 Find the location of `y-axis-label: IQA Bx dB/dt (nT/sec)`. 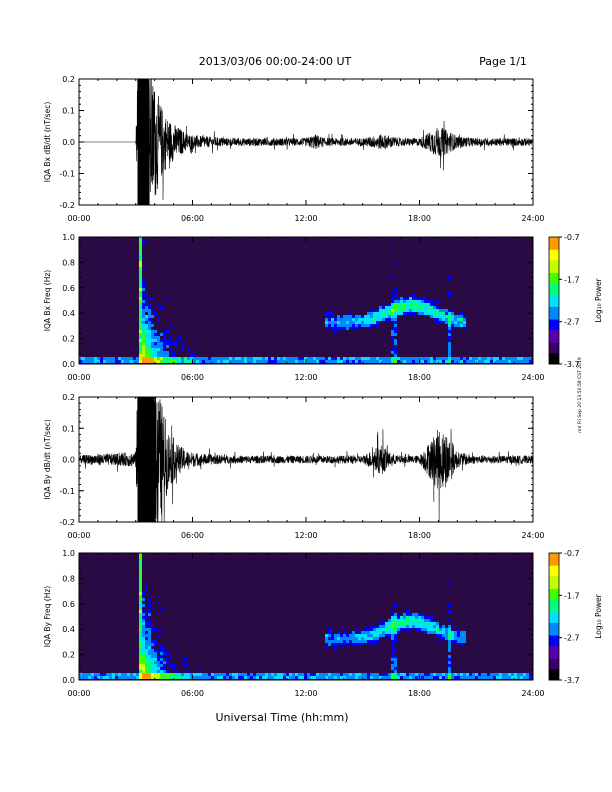

y-axis-label: IQA Bx dB/dt (nT/sec) is located at coordinates (47, 142).